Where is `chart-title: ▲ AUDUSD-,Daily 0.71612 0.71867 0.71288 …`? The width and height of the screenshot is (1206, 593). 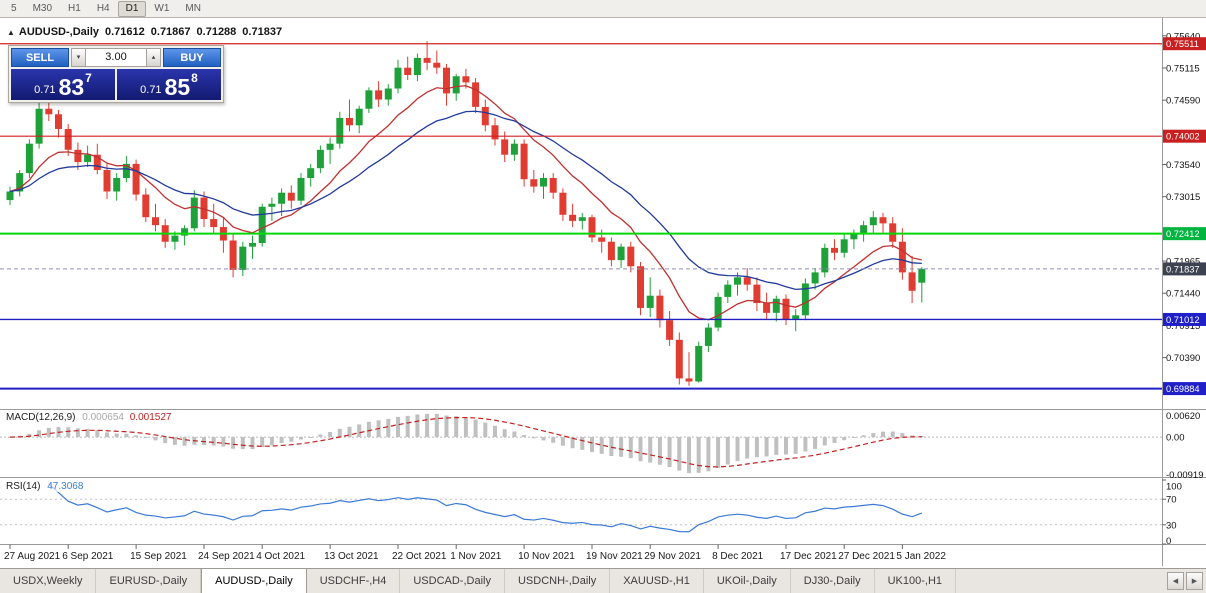
chart-title: ▲ AUDUSD-,Daily 0.71612 0.71867 0.71288 … is located at coordinates (144, 32).